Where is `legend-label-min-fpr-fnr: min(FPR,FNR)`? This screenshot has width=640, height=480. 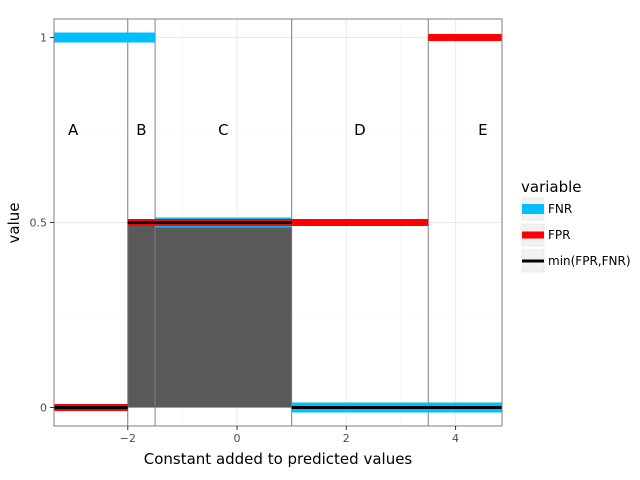 legend-label-min-fpr-fnr: min(FPR,FNR) is located at coordinates (589, 261).